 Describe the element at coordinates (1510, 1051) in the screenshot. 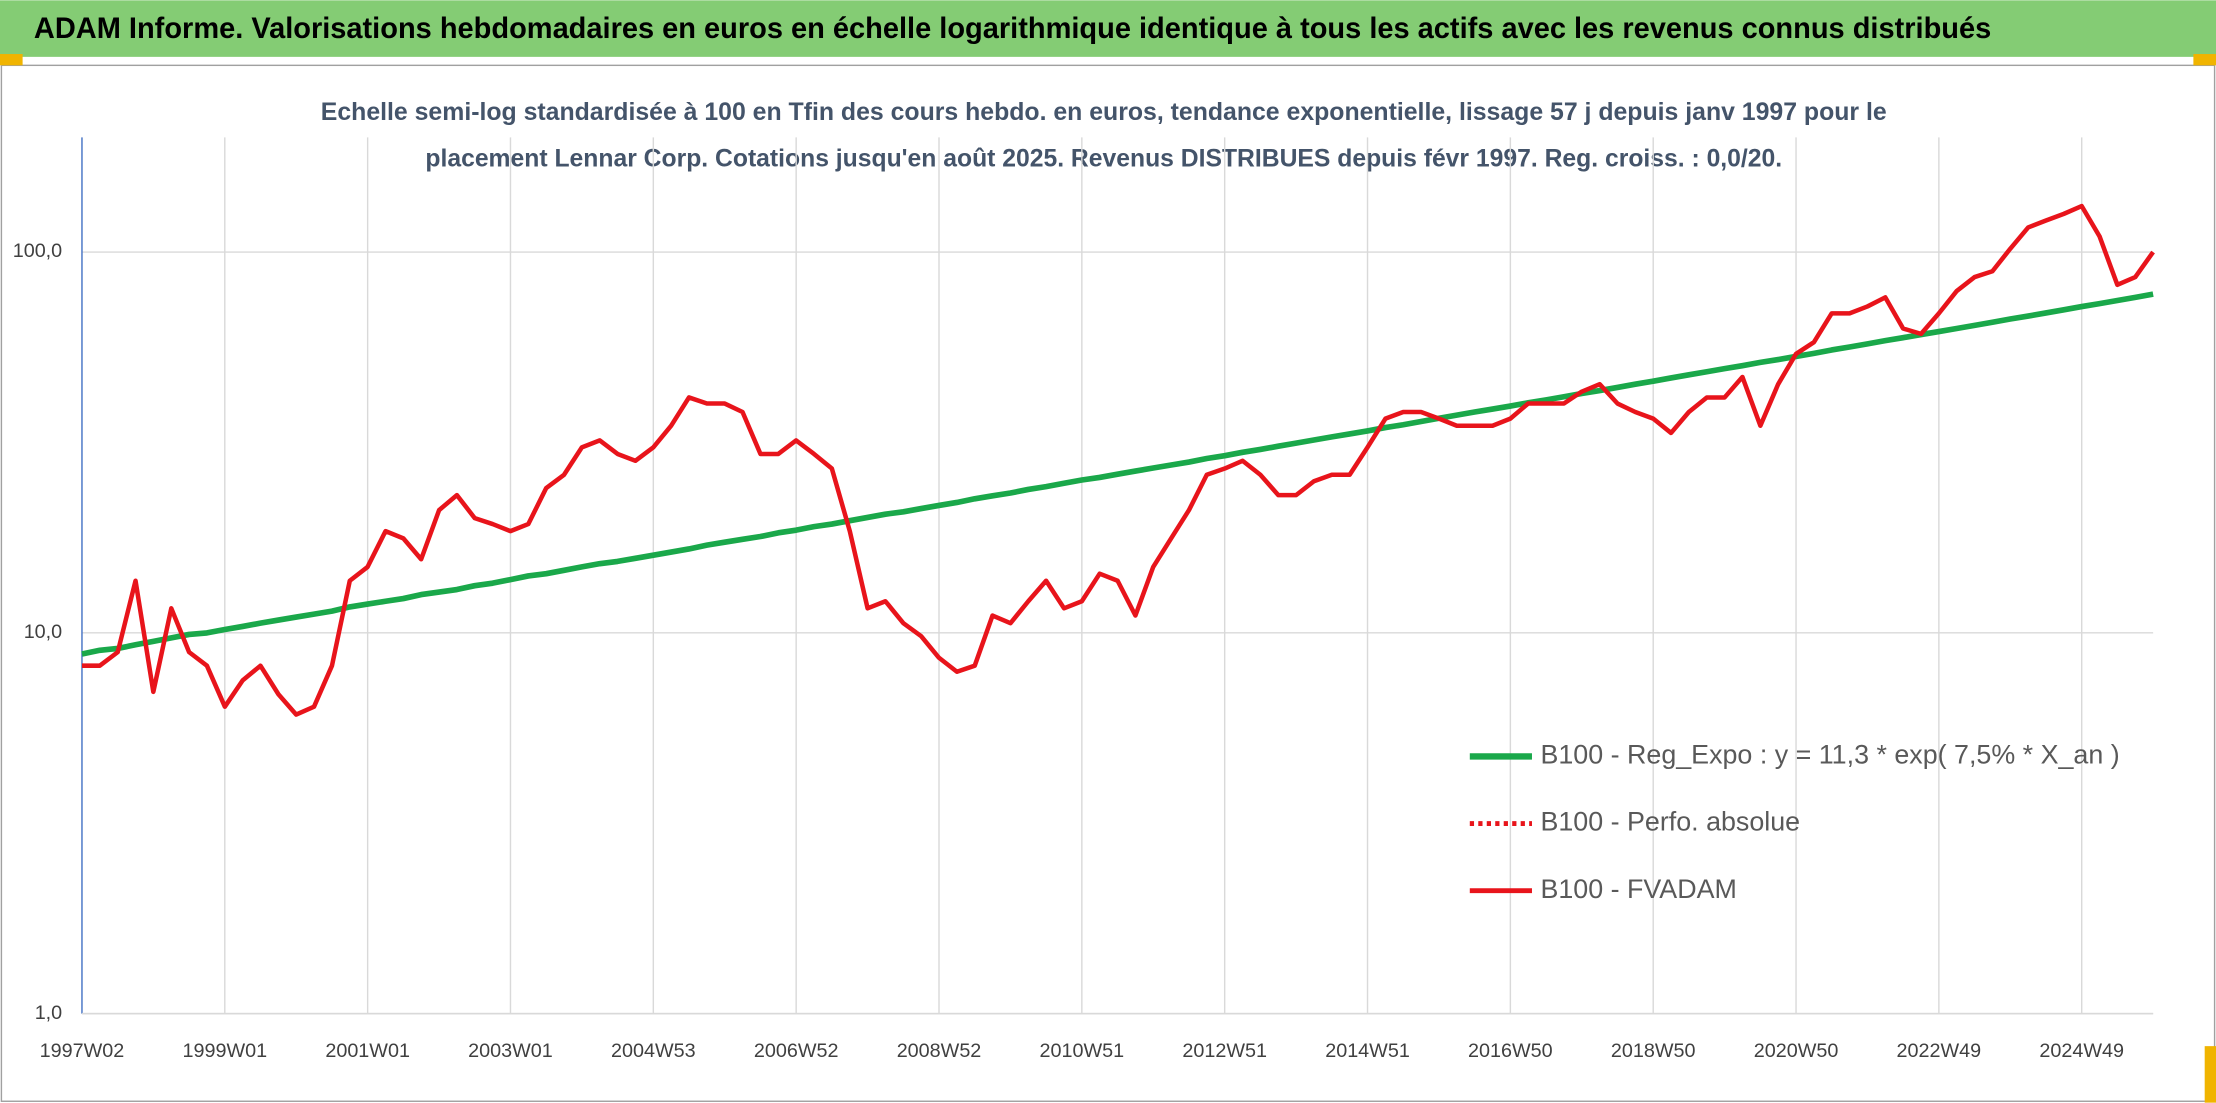

I see `x-tick-label: 2016W50` at that location.